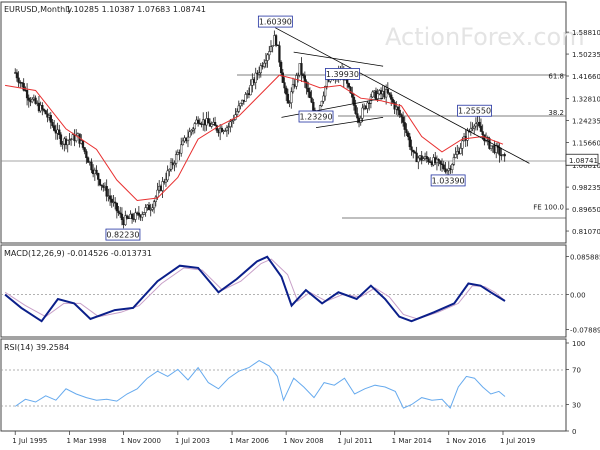 Image resolution: width=600 pixels, height=450 pixels. What do you see at coordinates (585, 331) in the screenshot?
I see `macd-tick-label: -0.078894` at bounding box center [585, 331].